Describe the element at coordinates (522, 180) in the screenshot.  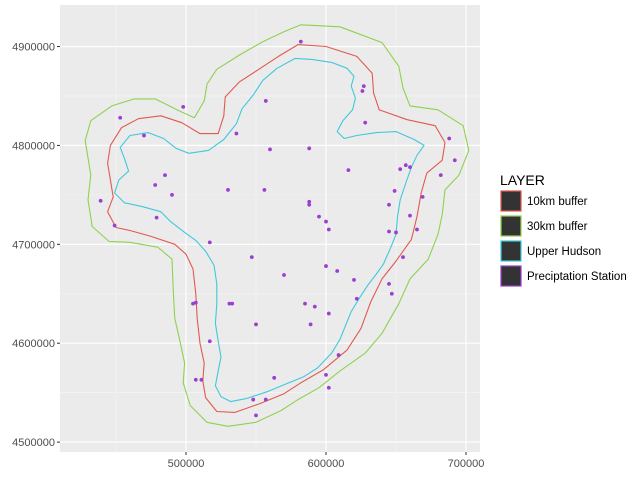
I see `legend-title: LAYER` at that location.